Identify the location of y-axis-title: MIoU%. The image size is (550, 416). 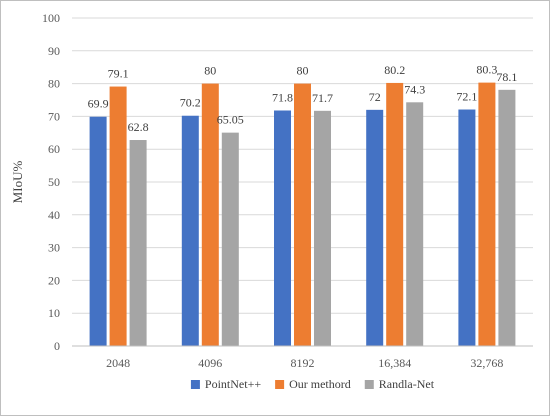
(17, 182).